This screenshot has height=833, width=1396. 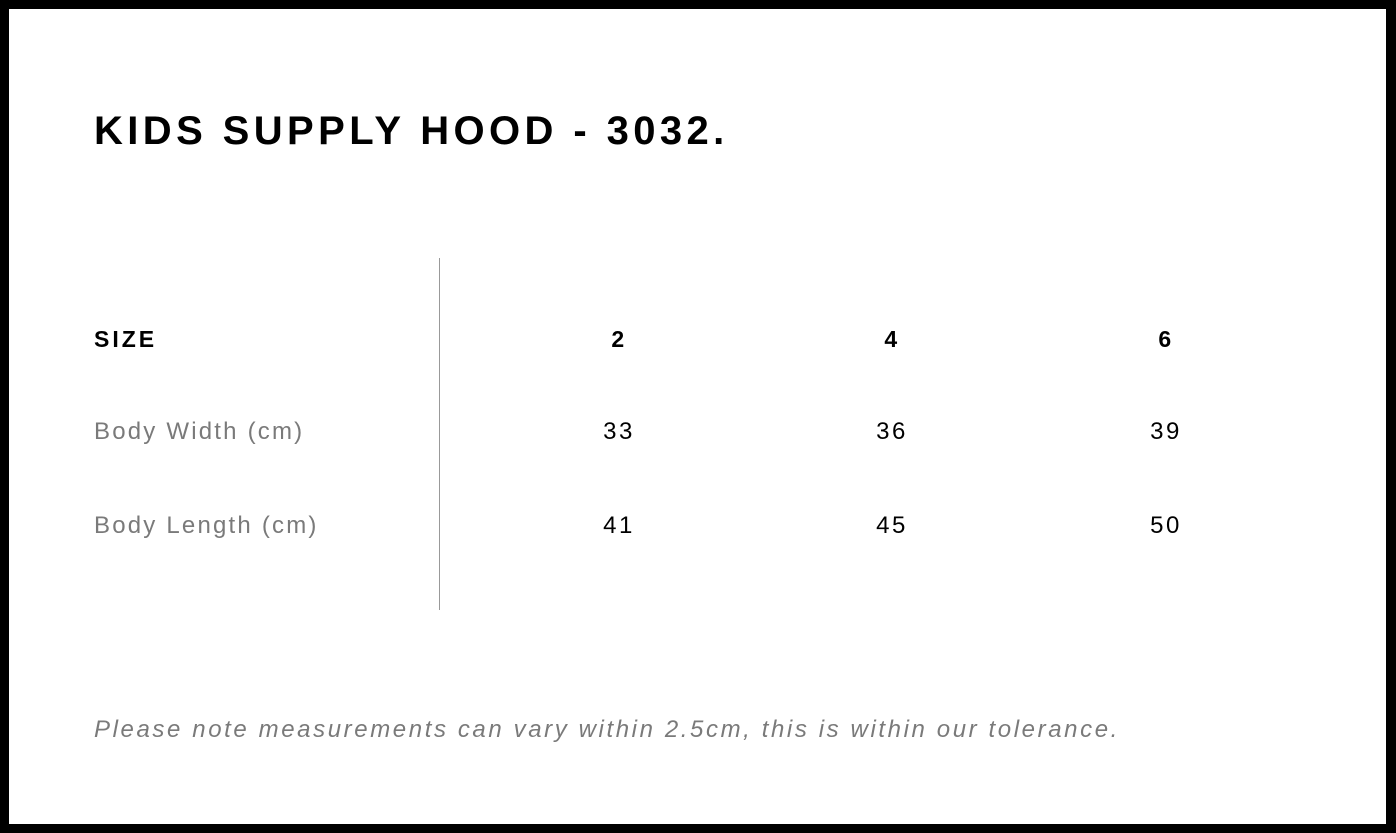 What do you see at coordinates (1166, 431) in the screenshot?
I see `table-cell: 39` at bounding box center [1166, 431].